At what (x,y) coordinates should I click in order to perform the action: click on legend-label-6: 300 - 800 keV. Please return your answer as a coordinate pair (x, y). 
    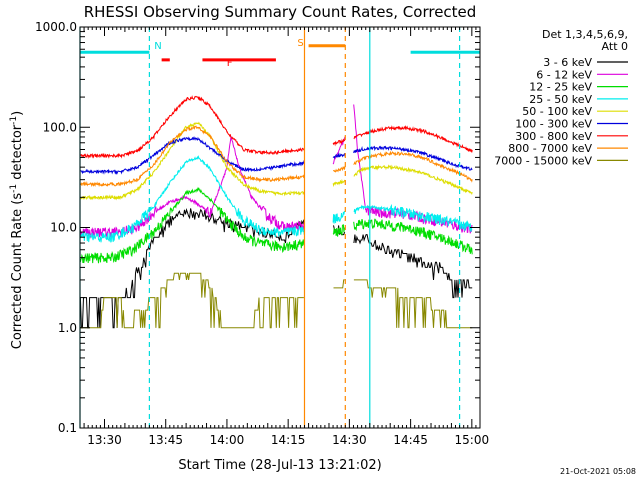
    Looking at the image, I should click on (553, 136).